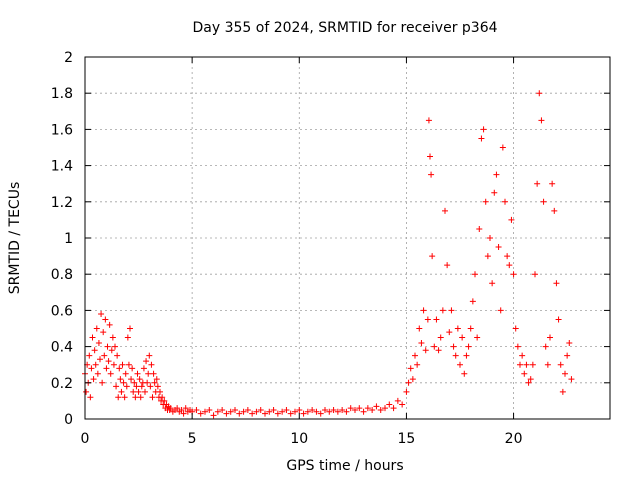 This screenshot has height=480, width=640. What do you see at coordinates (299, 439) in the screenshot?
I see `x-tick-label: 10` at bounding box center [299, 439].